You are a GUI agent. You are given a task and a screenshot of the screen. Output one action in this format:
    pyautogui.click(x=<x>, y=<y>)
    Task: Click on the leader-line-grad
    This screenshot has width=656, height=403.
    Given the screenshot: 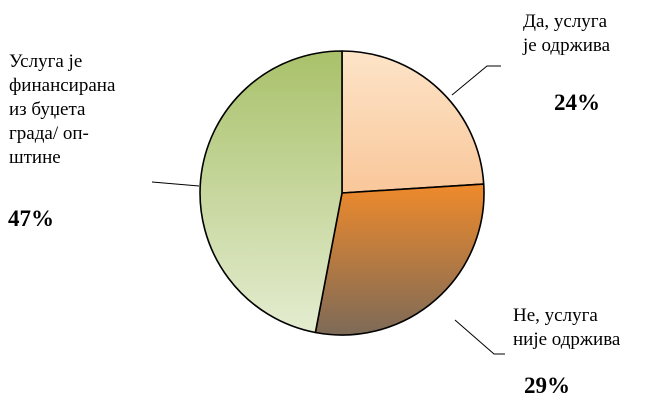 What is the action you would take?
    pyautogui.click(x=175, y=184)
    